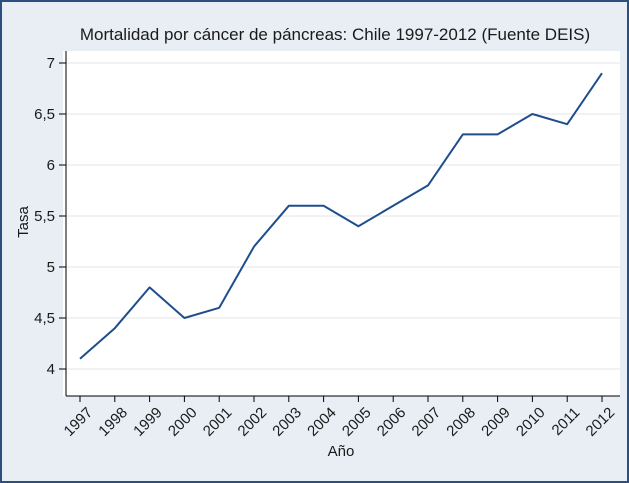 The width and height of the screenshot is (629, 483). Describe the element at coordinates (531, 422) in the screenshot. I see `x-tick-label: 2010` at that location.